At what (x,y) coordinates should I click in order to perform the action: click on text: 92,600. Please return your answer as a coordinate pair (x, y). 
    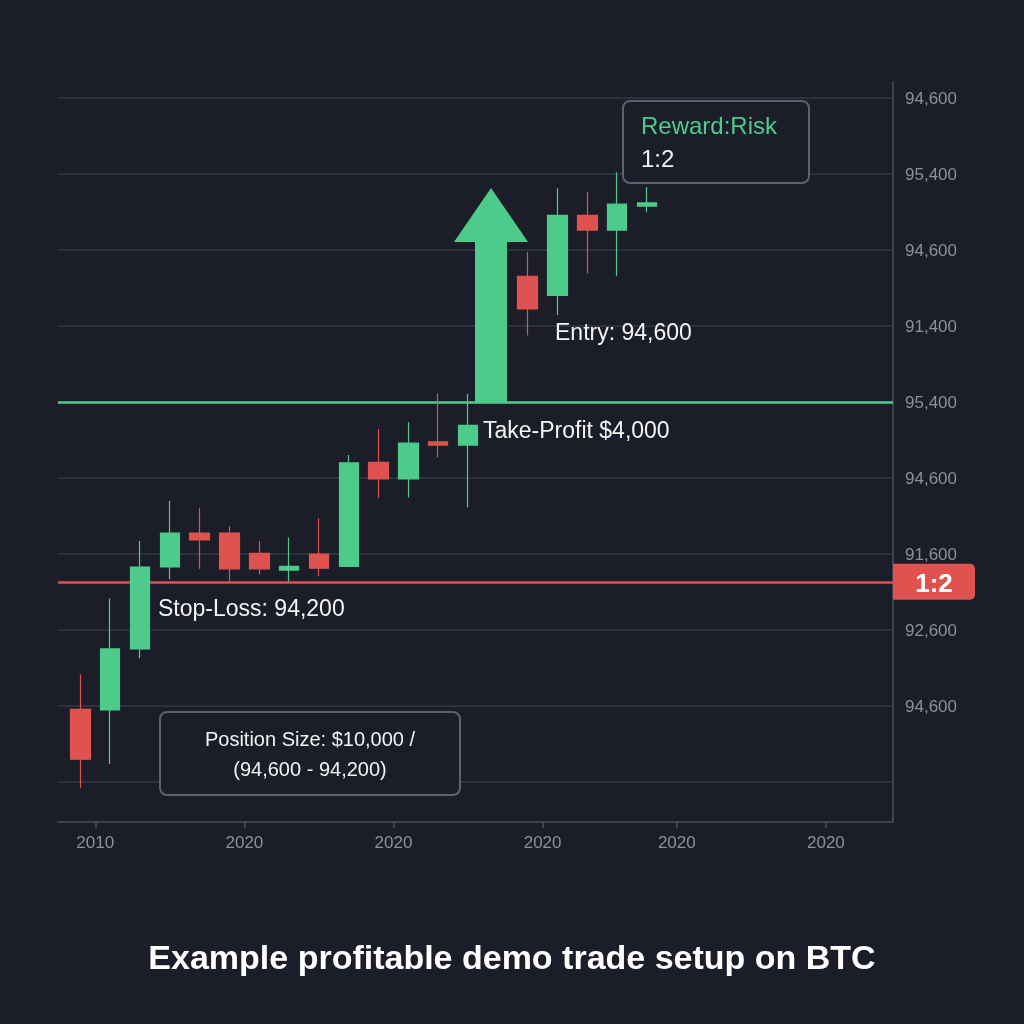
    Looking at the image, I should click on (931, 630).